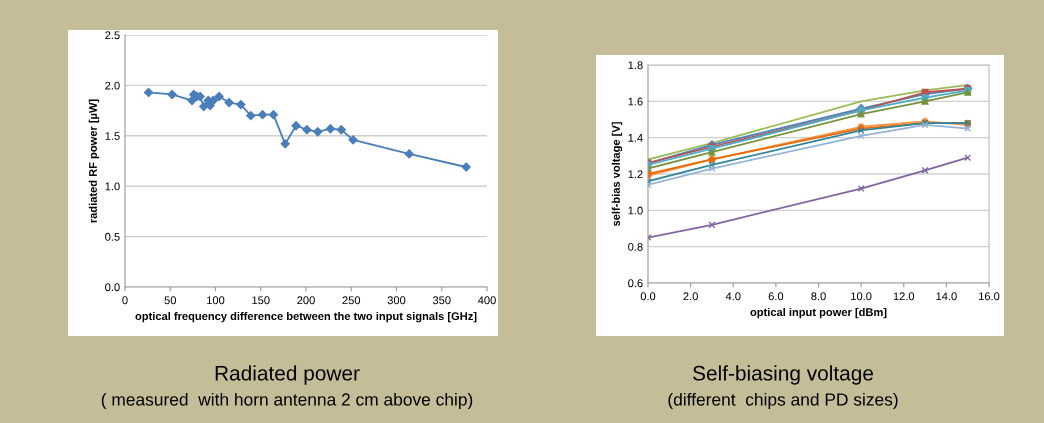 The height and width of the screenshot is (423, 1044). I want to click on y-tick-label: 1.6, so click(635, 101).